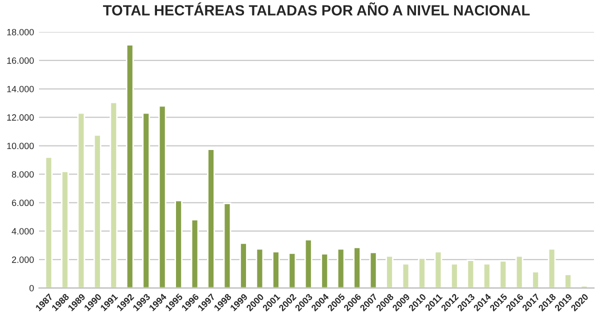 The width and height of the screenshot is (600, 320). I want to click on y-tick-label: 14.000, so click(20, 89).